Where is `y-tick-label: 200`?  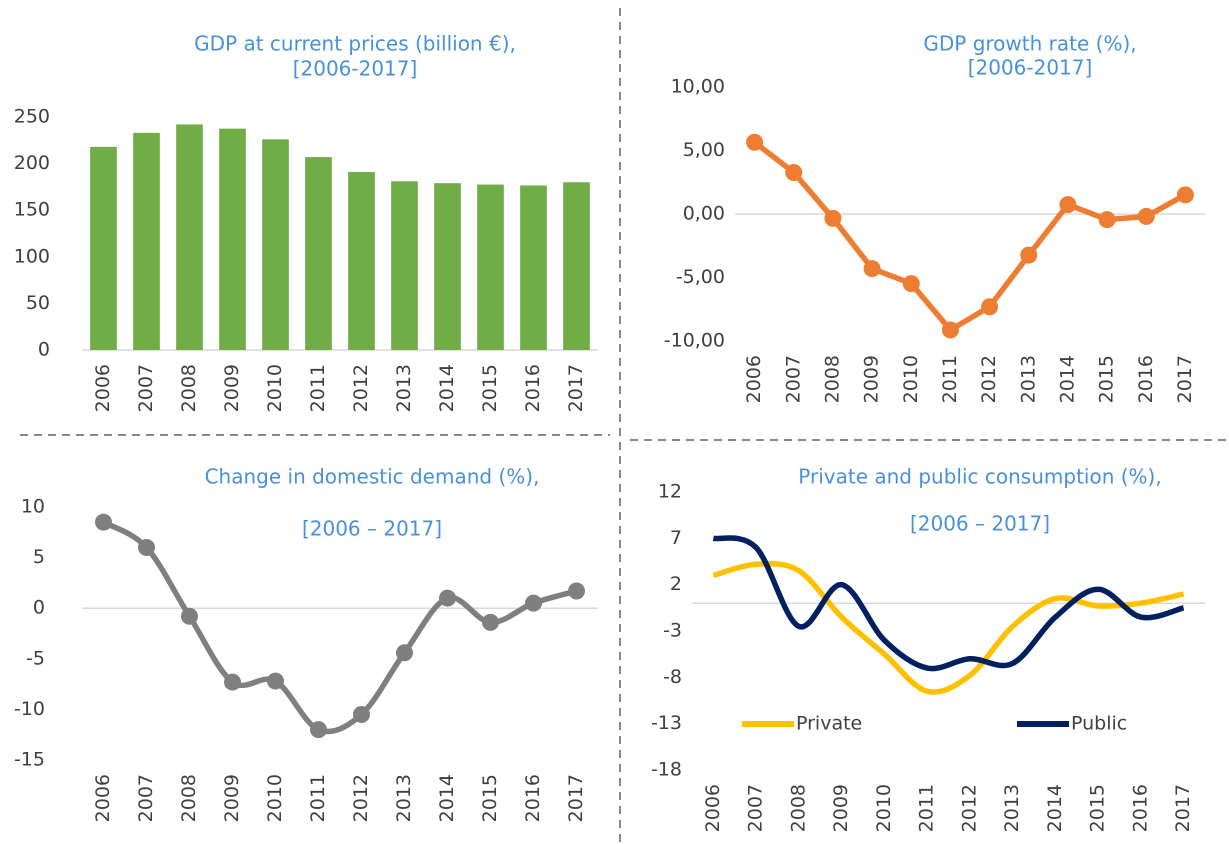
y-tick-label: 200 is located at coordinates (32, 163).